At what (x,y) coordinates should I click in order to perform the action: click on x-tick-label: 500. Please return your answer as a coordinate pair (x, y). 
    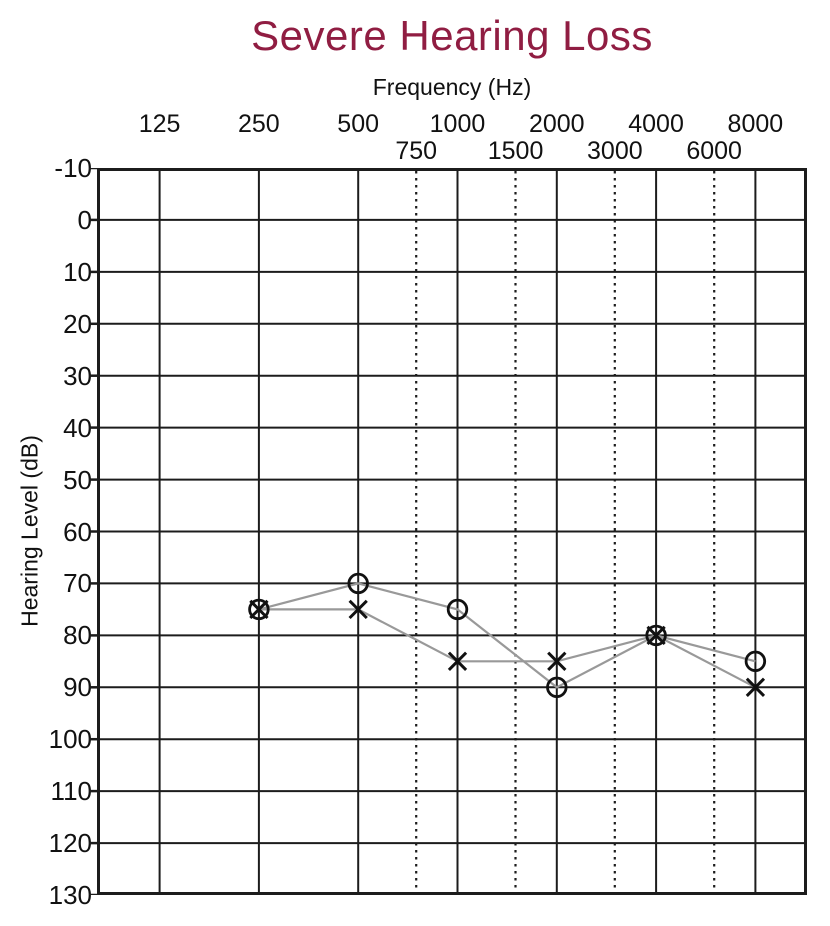
    Looking at the image, I should click on (358, 124).